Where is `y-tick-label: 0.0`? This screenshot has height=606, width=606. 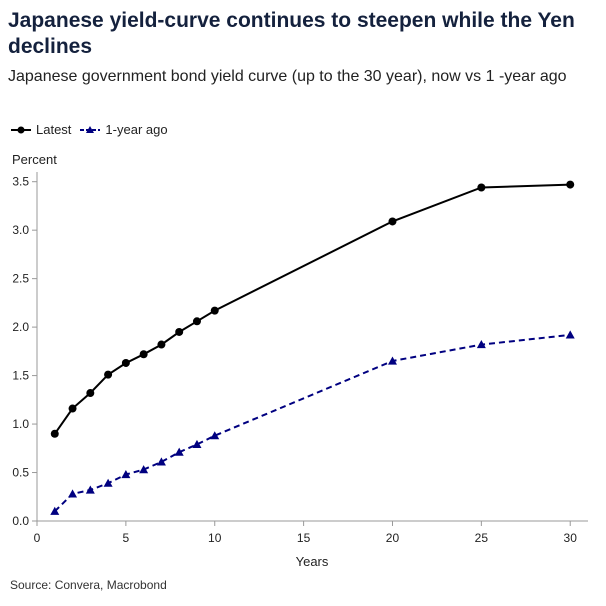
y-tick-label: 0.0 is located at coordinates (20, 521).